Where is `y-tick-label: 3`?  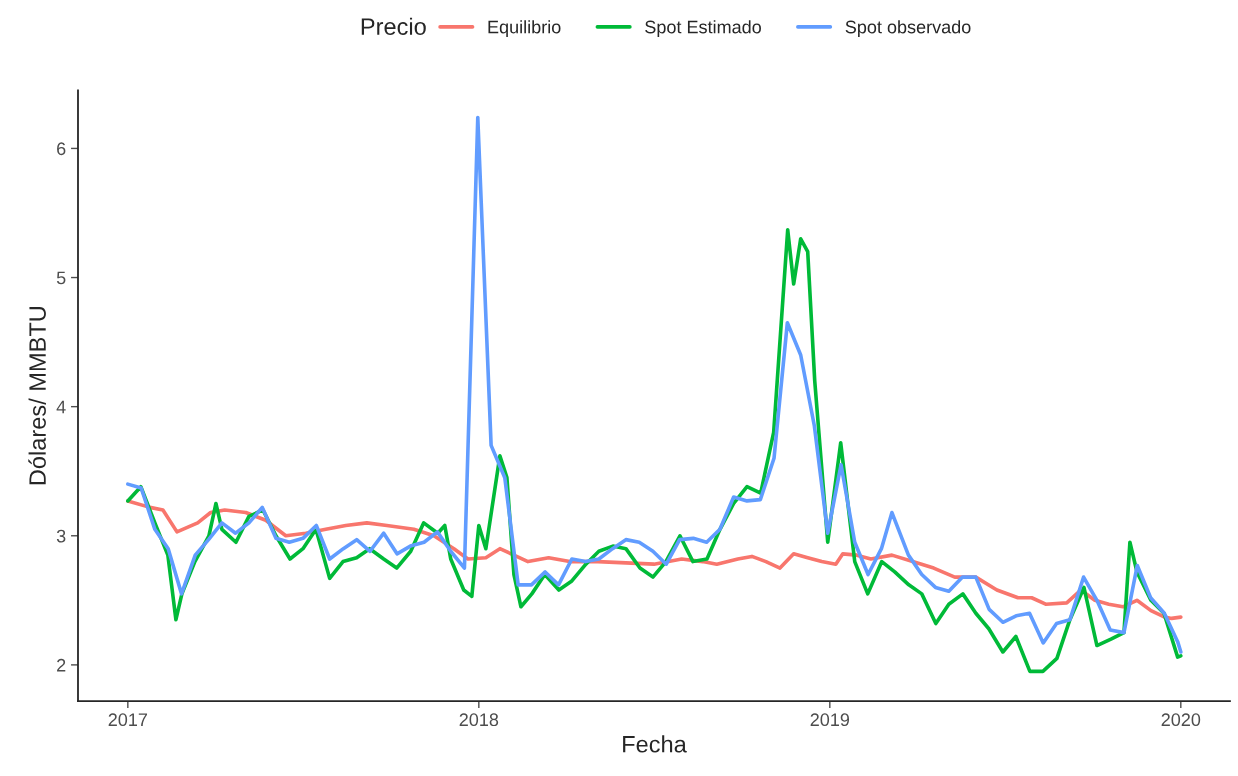
y-tick-label: 3 is located at coordinates (61, 536).